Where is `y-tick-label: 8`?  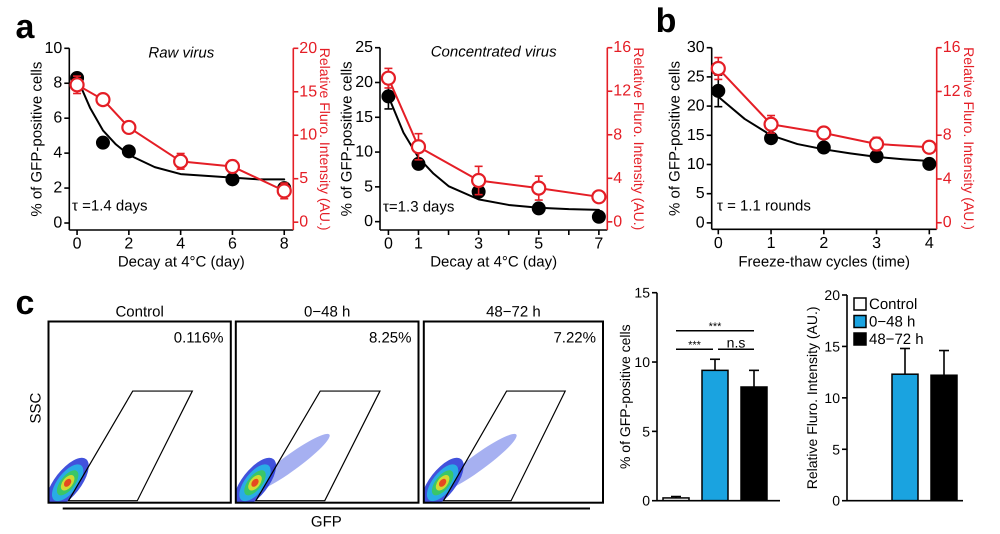
y-tick-label: 8 is located at coordinates (57, 83).